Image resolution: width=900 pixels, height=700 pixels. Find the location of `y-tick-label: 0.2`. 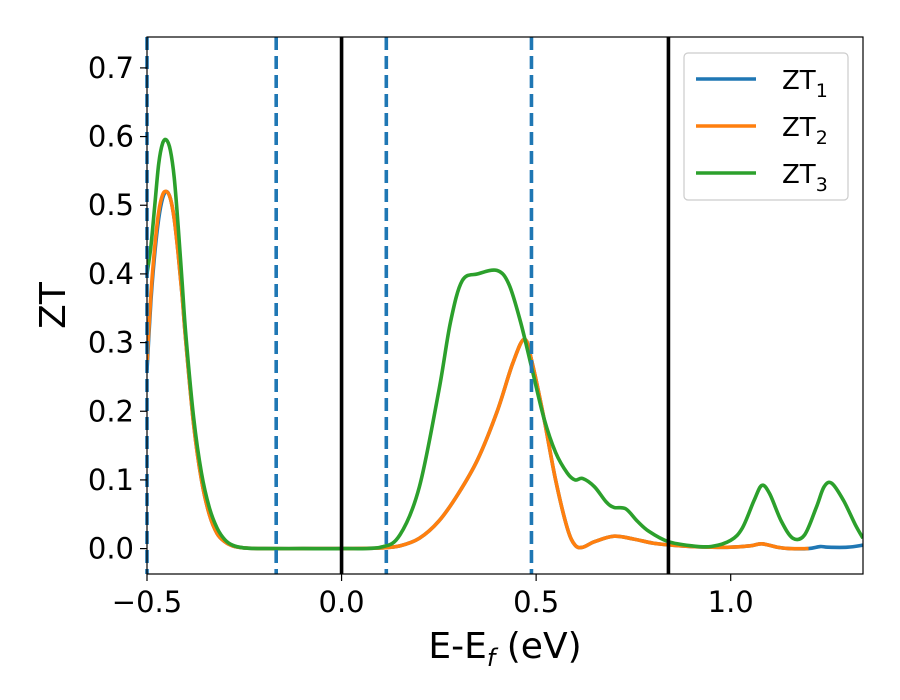

y-tick-label: 0.2 is located at coordinates (111, 411).